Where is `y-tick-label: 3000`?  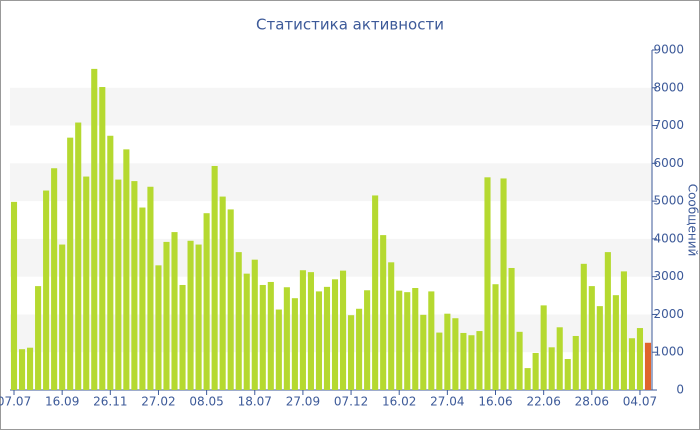
y-tick-label: 3000 is located at coordinates (668, 276).